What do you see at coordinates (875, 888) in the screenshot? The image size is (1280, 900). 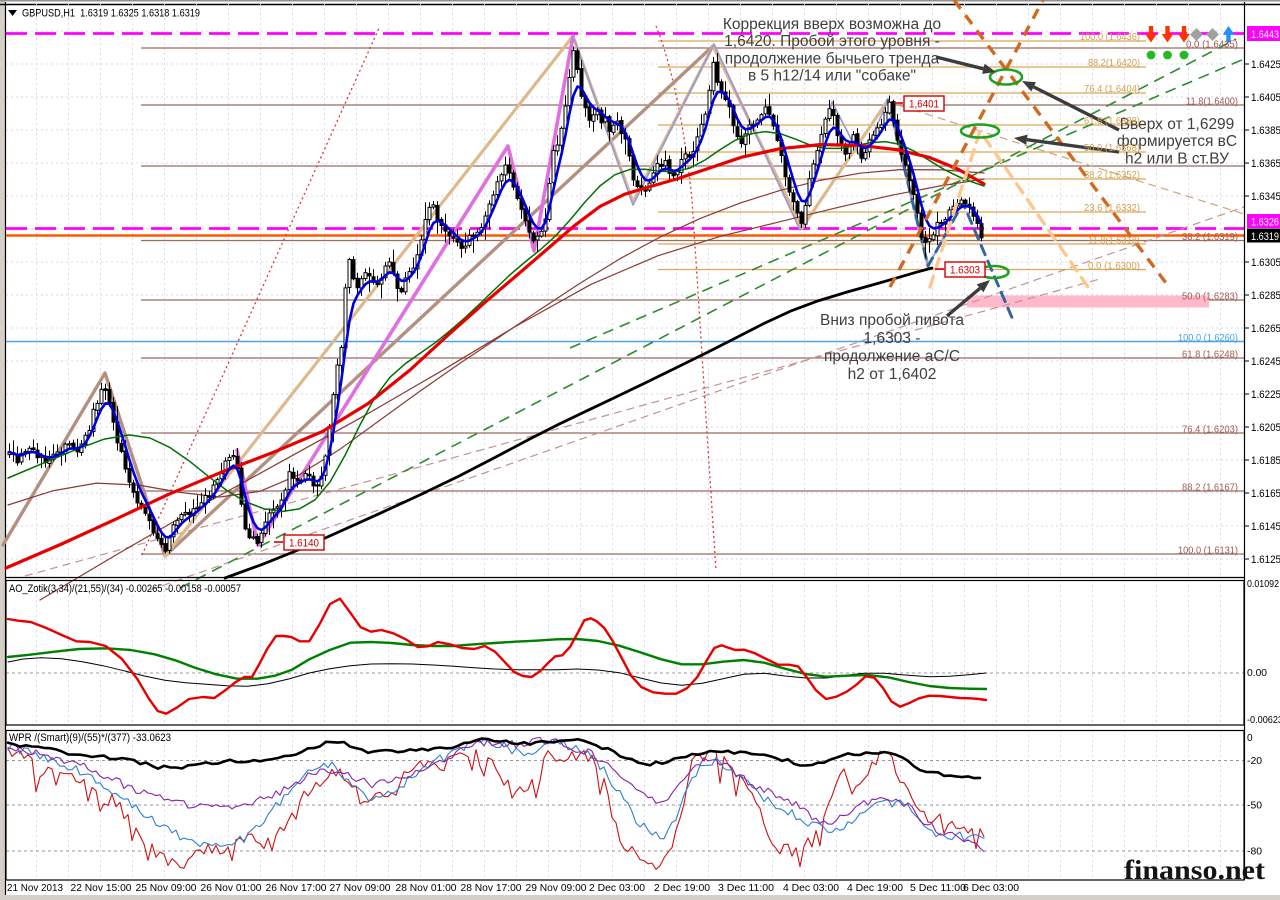 I see `svg-text: 4 Dec 19:00` at bounding box center [875, 888].